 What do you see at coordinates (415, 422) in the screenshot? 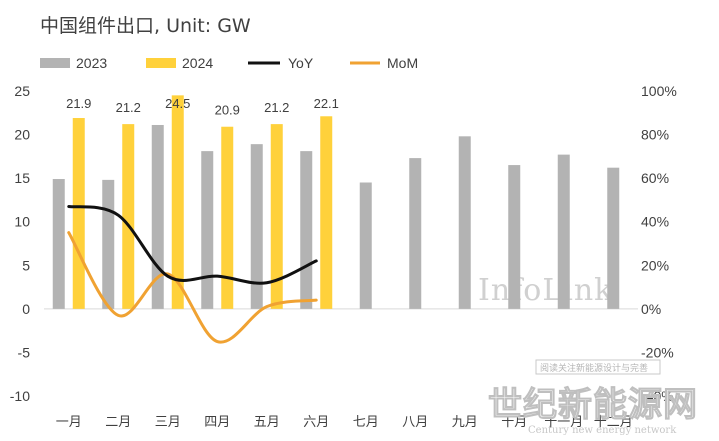
I see `x-tick-label: 八月` at bounding box center [415, 422].